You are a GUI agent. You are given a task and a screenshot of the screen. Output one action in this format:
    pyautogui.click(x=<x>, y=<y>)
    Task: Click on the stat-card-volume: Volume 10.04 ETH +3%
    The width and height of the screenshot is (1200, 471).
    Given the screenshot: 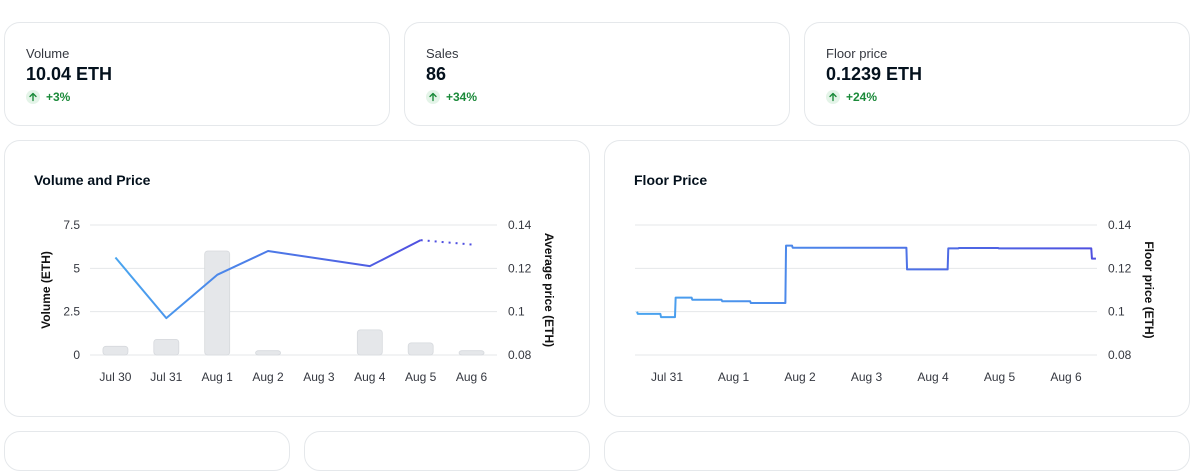 What is the action you would take?
    pyautogui.click(x=197, y=74)
    